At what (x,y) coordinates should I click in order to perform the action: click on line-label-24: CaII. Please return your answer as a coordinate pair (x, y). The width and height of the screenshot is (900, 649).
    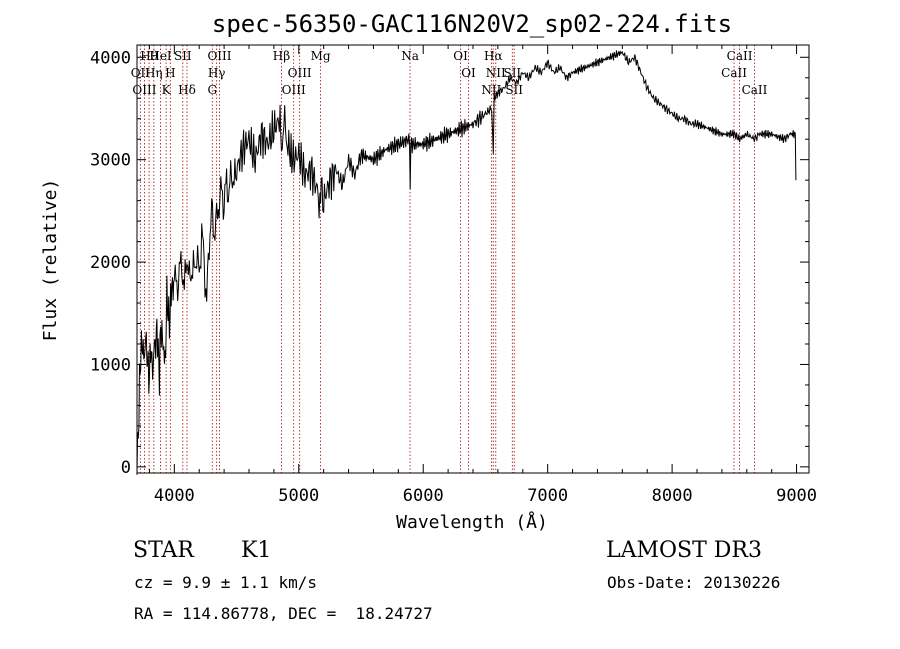
    Looking at the image, I should click on (740, 56).